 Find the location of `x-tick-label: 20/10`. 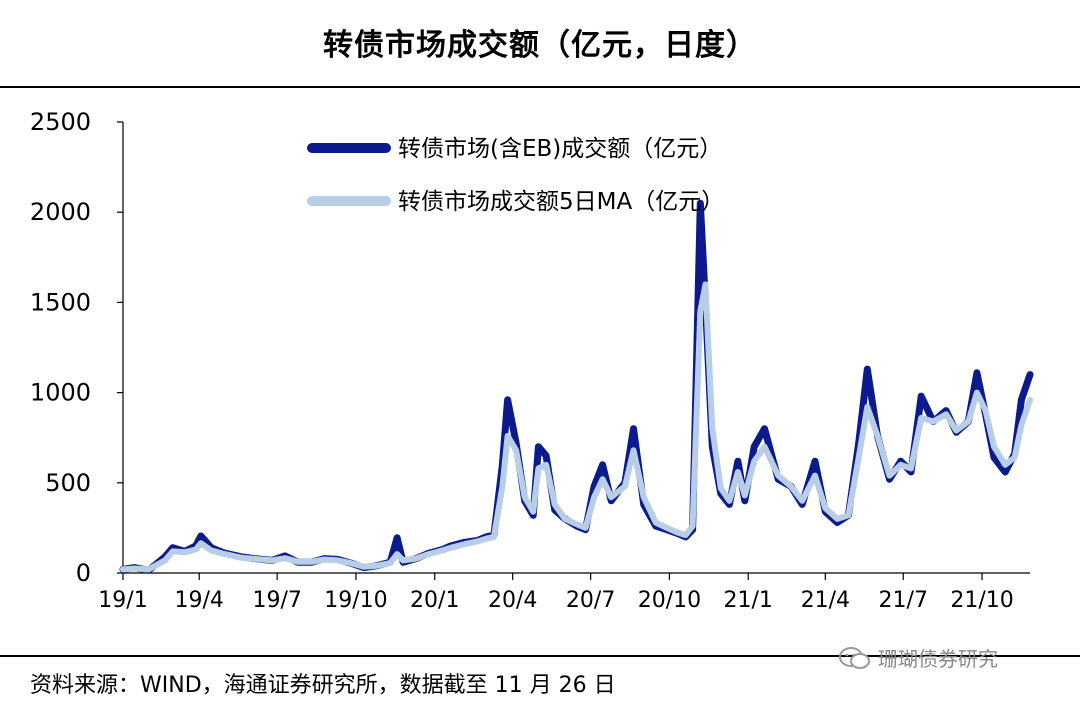

x-tick-label: 20/10 is located at coordinates (669, 600).